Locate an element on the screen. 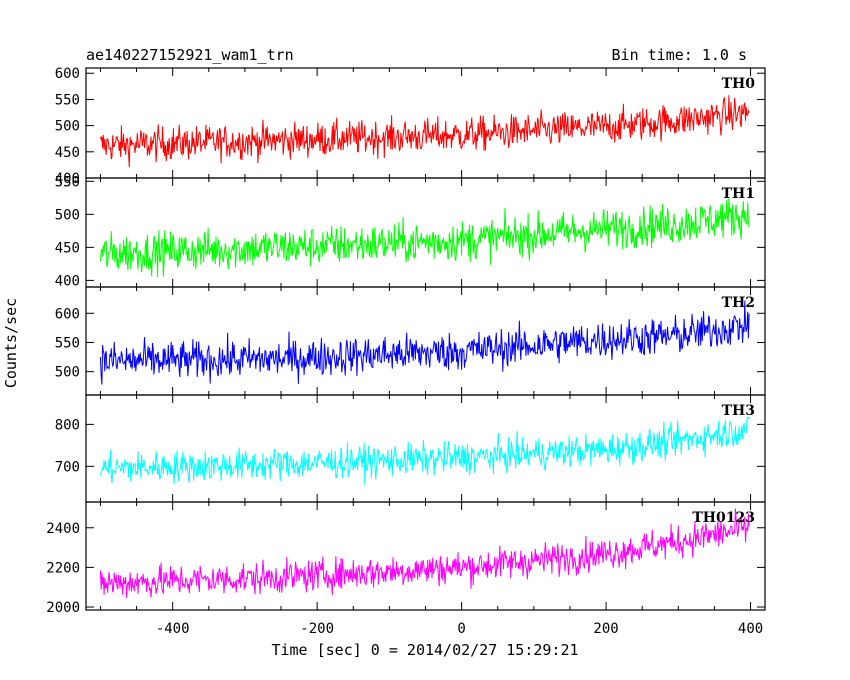  x-tick-label: 0 is located at coordinates (461, 629).